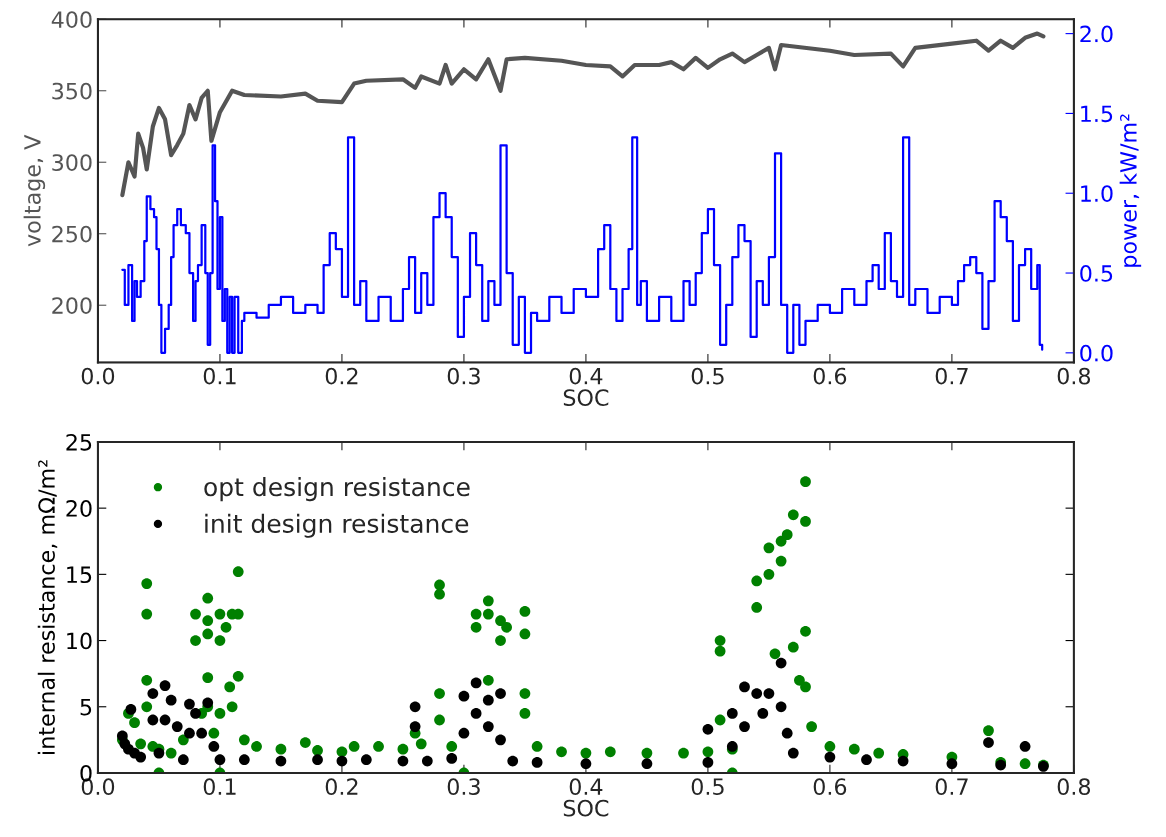 Image resolution: width=1166 pixels, height=837 pixels. What do you see at coordinates (47, 607) in the screenshot?
I see `y-axis-title: internal resistance, mΩ/m²` at bounding box center [47, 607].